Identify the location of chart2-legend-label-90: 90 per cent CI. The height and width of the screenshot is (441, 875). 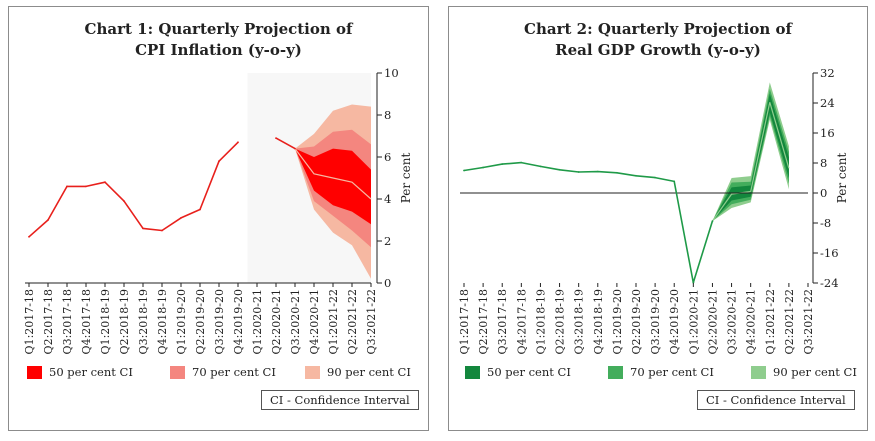
(815, 372).